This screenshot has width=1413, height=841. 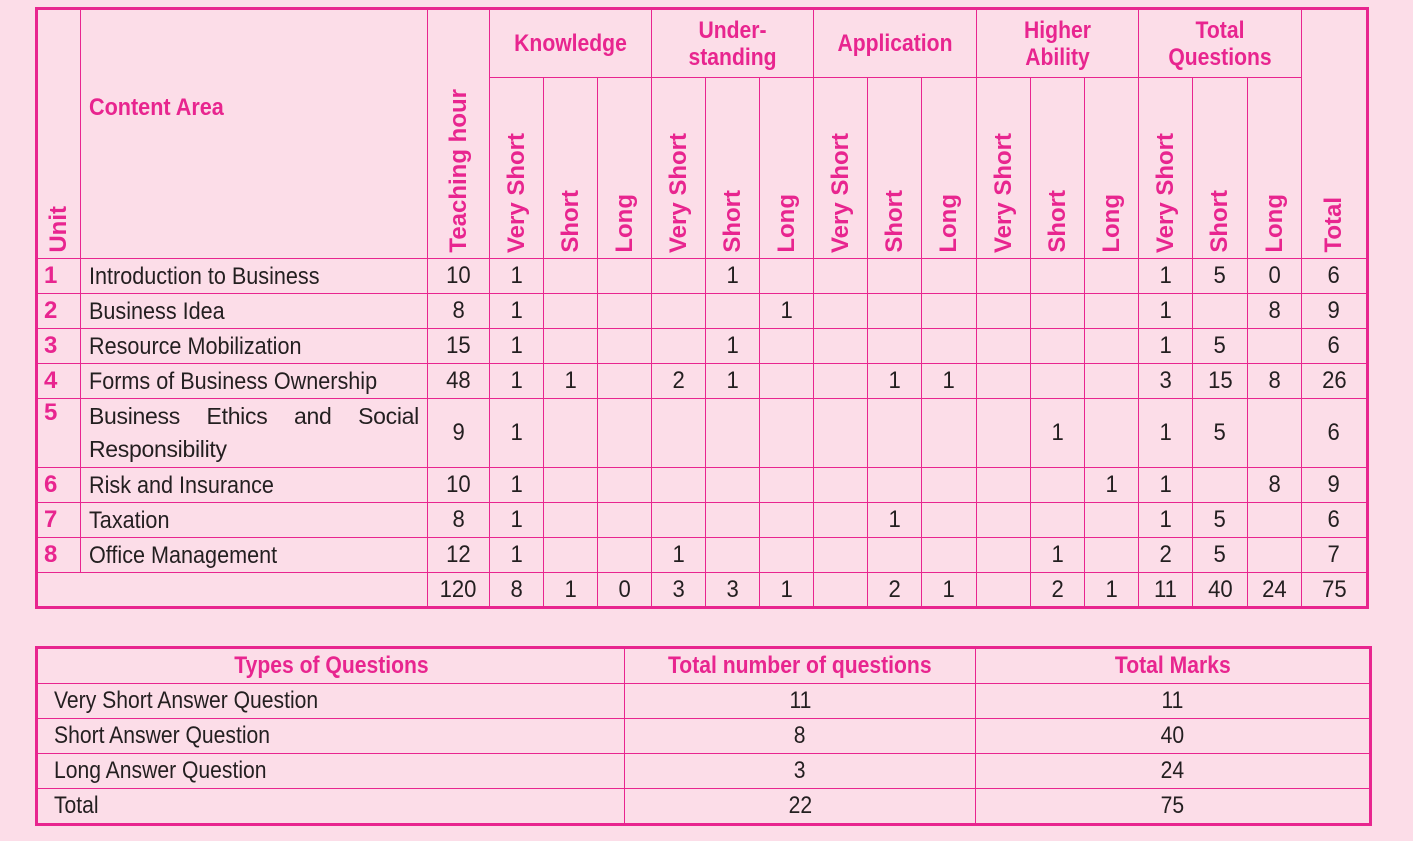 What do you see at coordinates (1335, 555) in the screenshot?
I see `grid-cell: 7` at bounding box center [1335, 555].